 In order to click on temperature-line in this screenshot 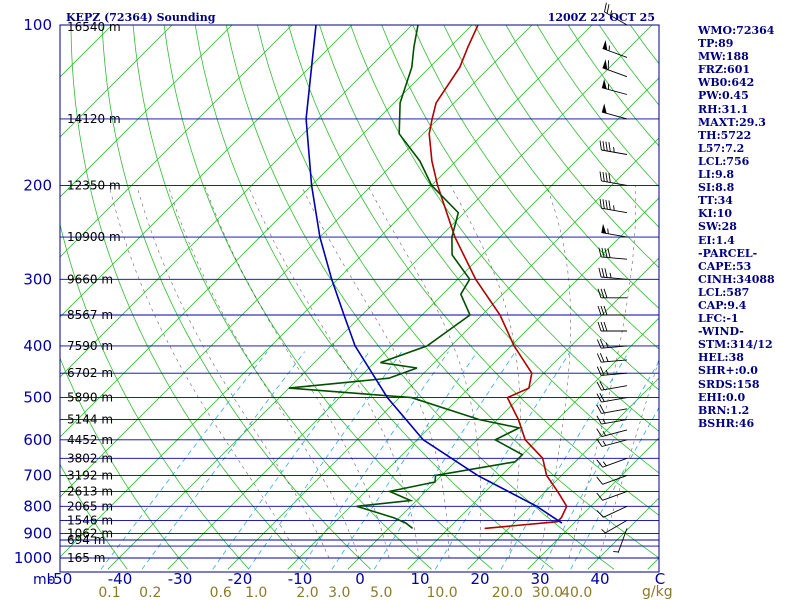, I will do `click(498, 277)`.